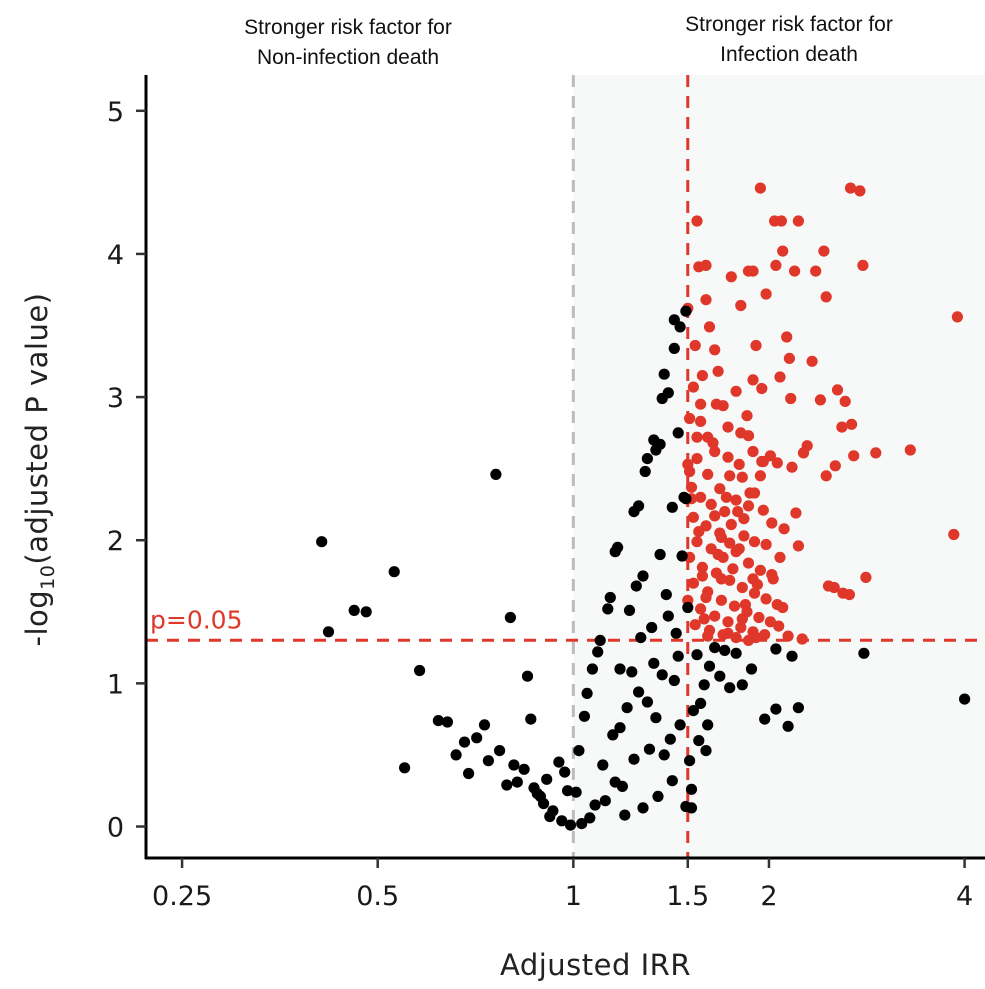 This screenshot has height=989, width=985. I want to click on y-ticks: 0 1 2 3 4 5, so click(126, 470).